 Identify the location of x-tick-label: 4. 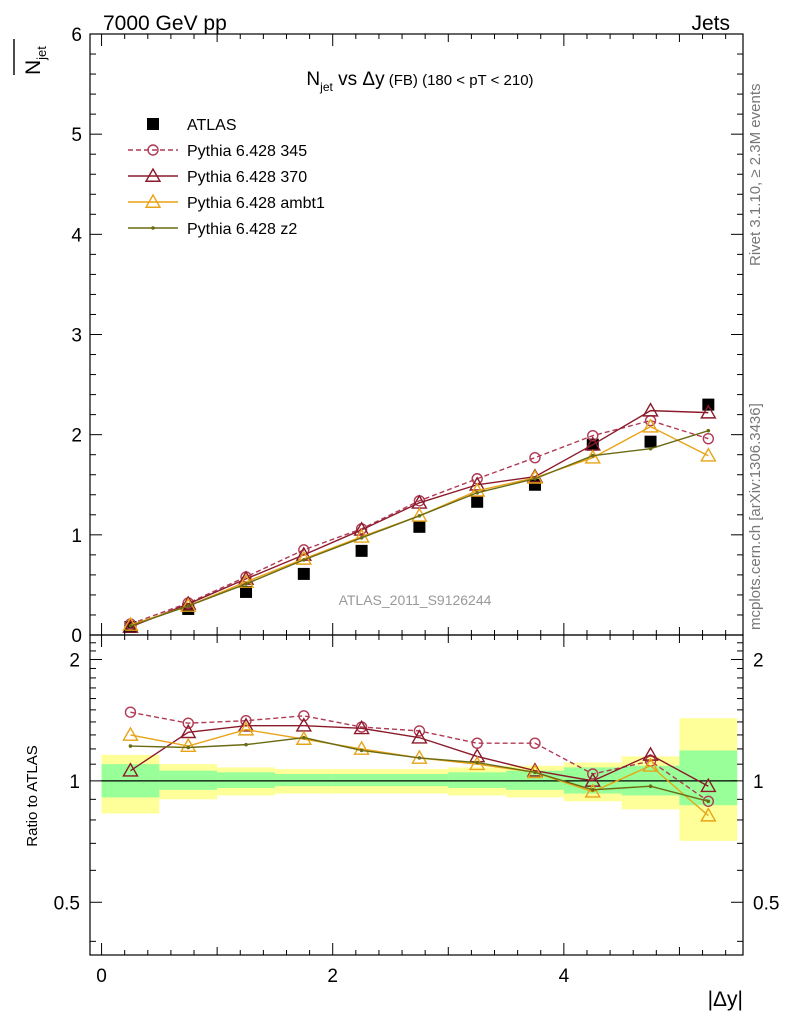
(564, 976).